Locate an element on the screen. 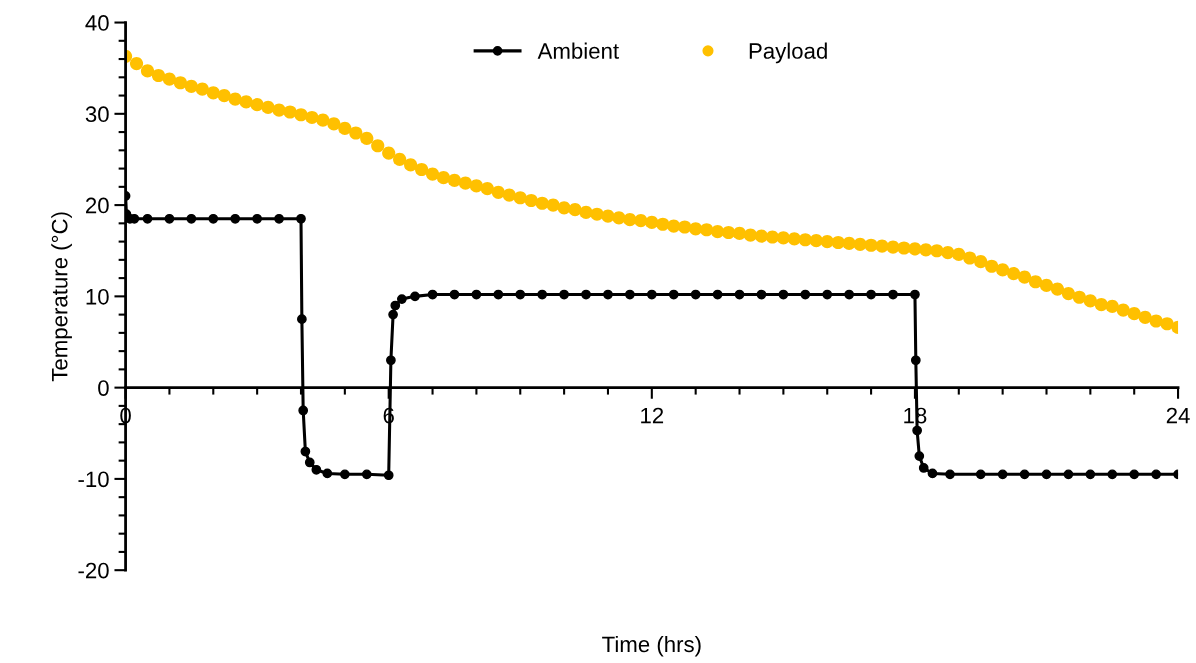  x-tick-label: 12 is located at coordinates (652, 415).